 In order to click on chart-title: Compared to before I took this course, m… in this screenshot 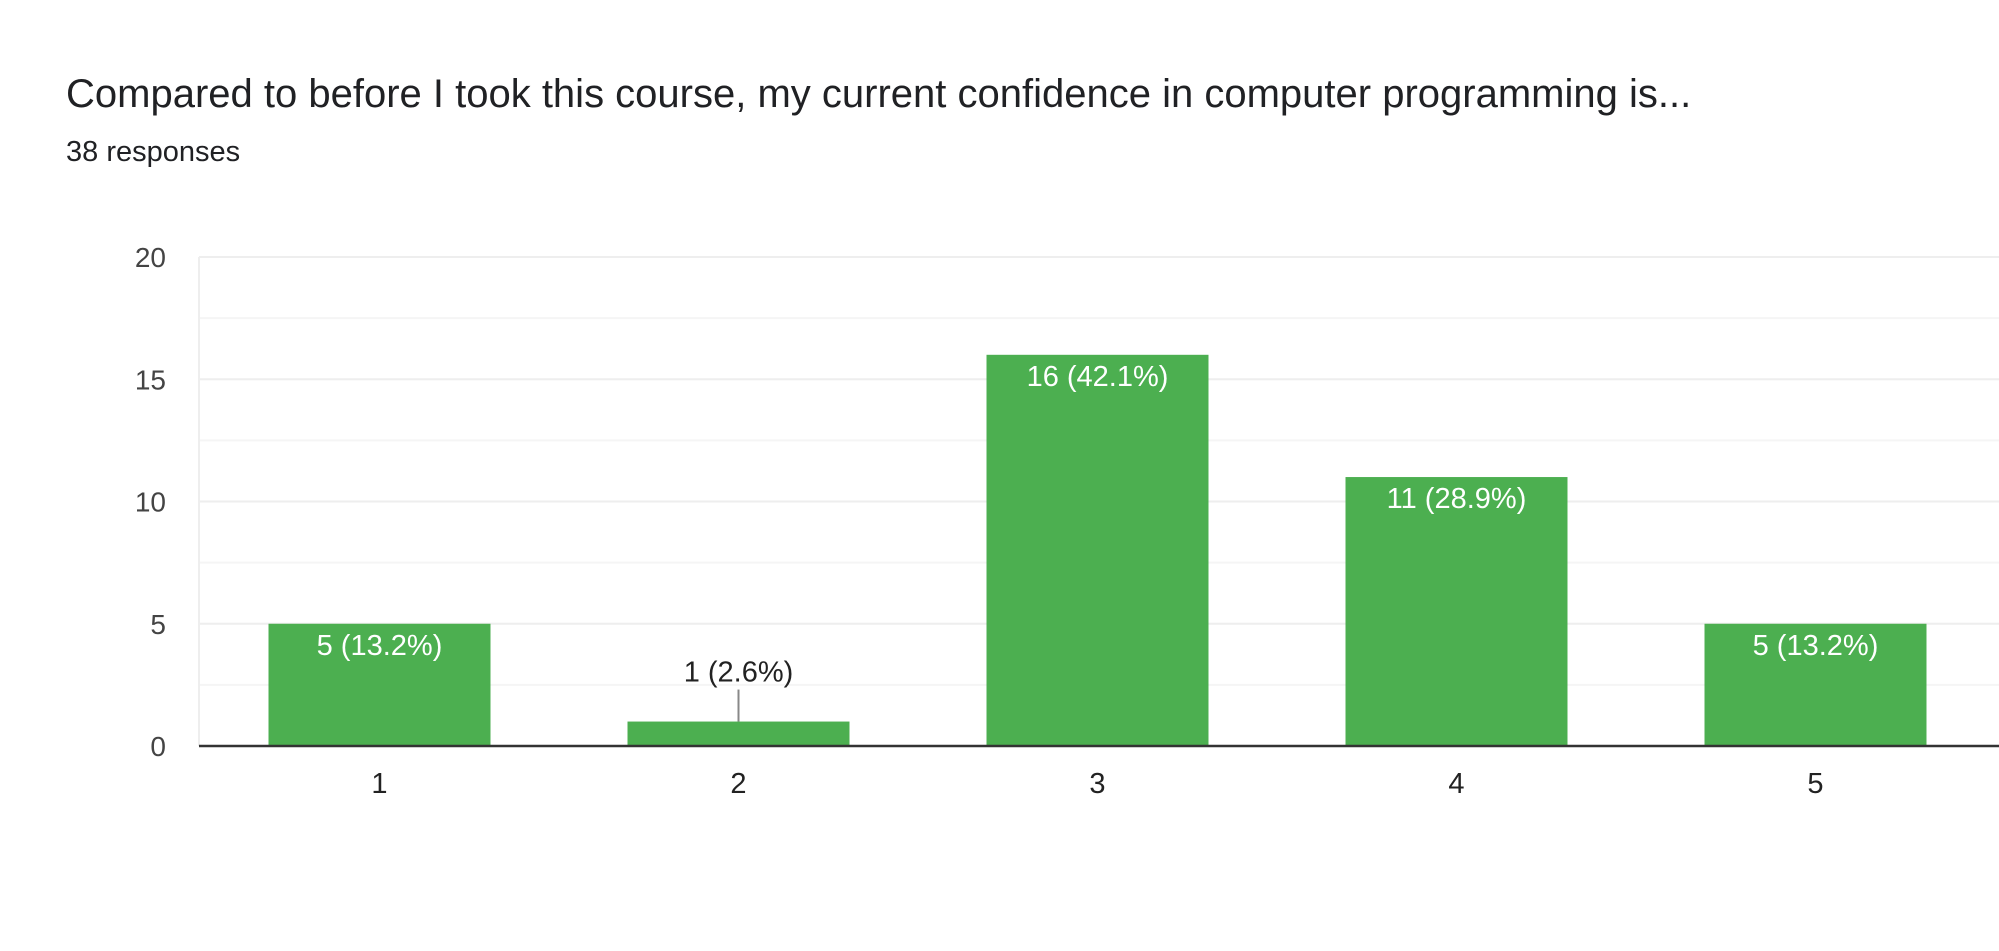, I will do `click(879, 94)`.